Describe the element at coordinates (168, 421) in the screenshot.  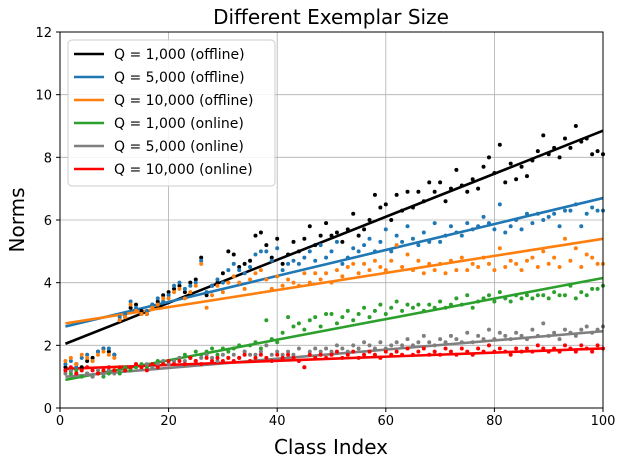
I see `x-tick-label: 20` at that location.